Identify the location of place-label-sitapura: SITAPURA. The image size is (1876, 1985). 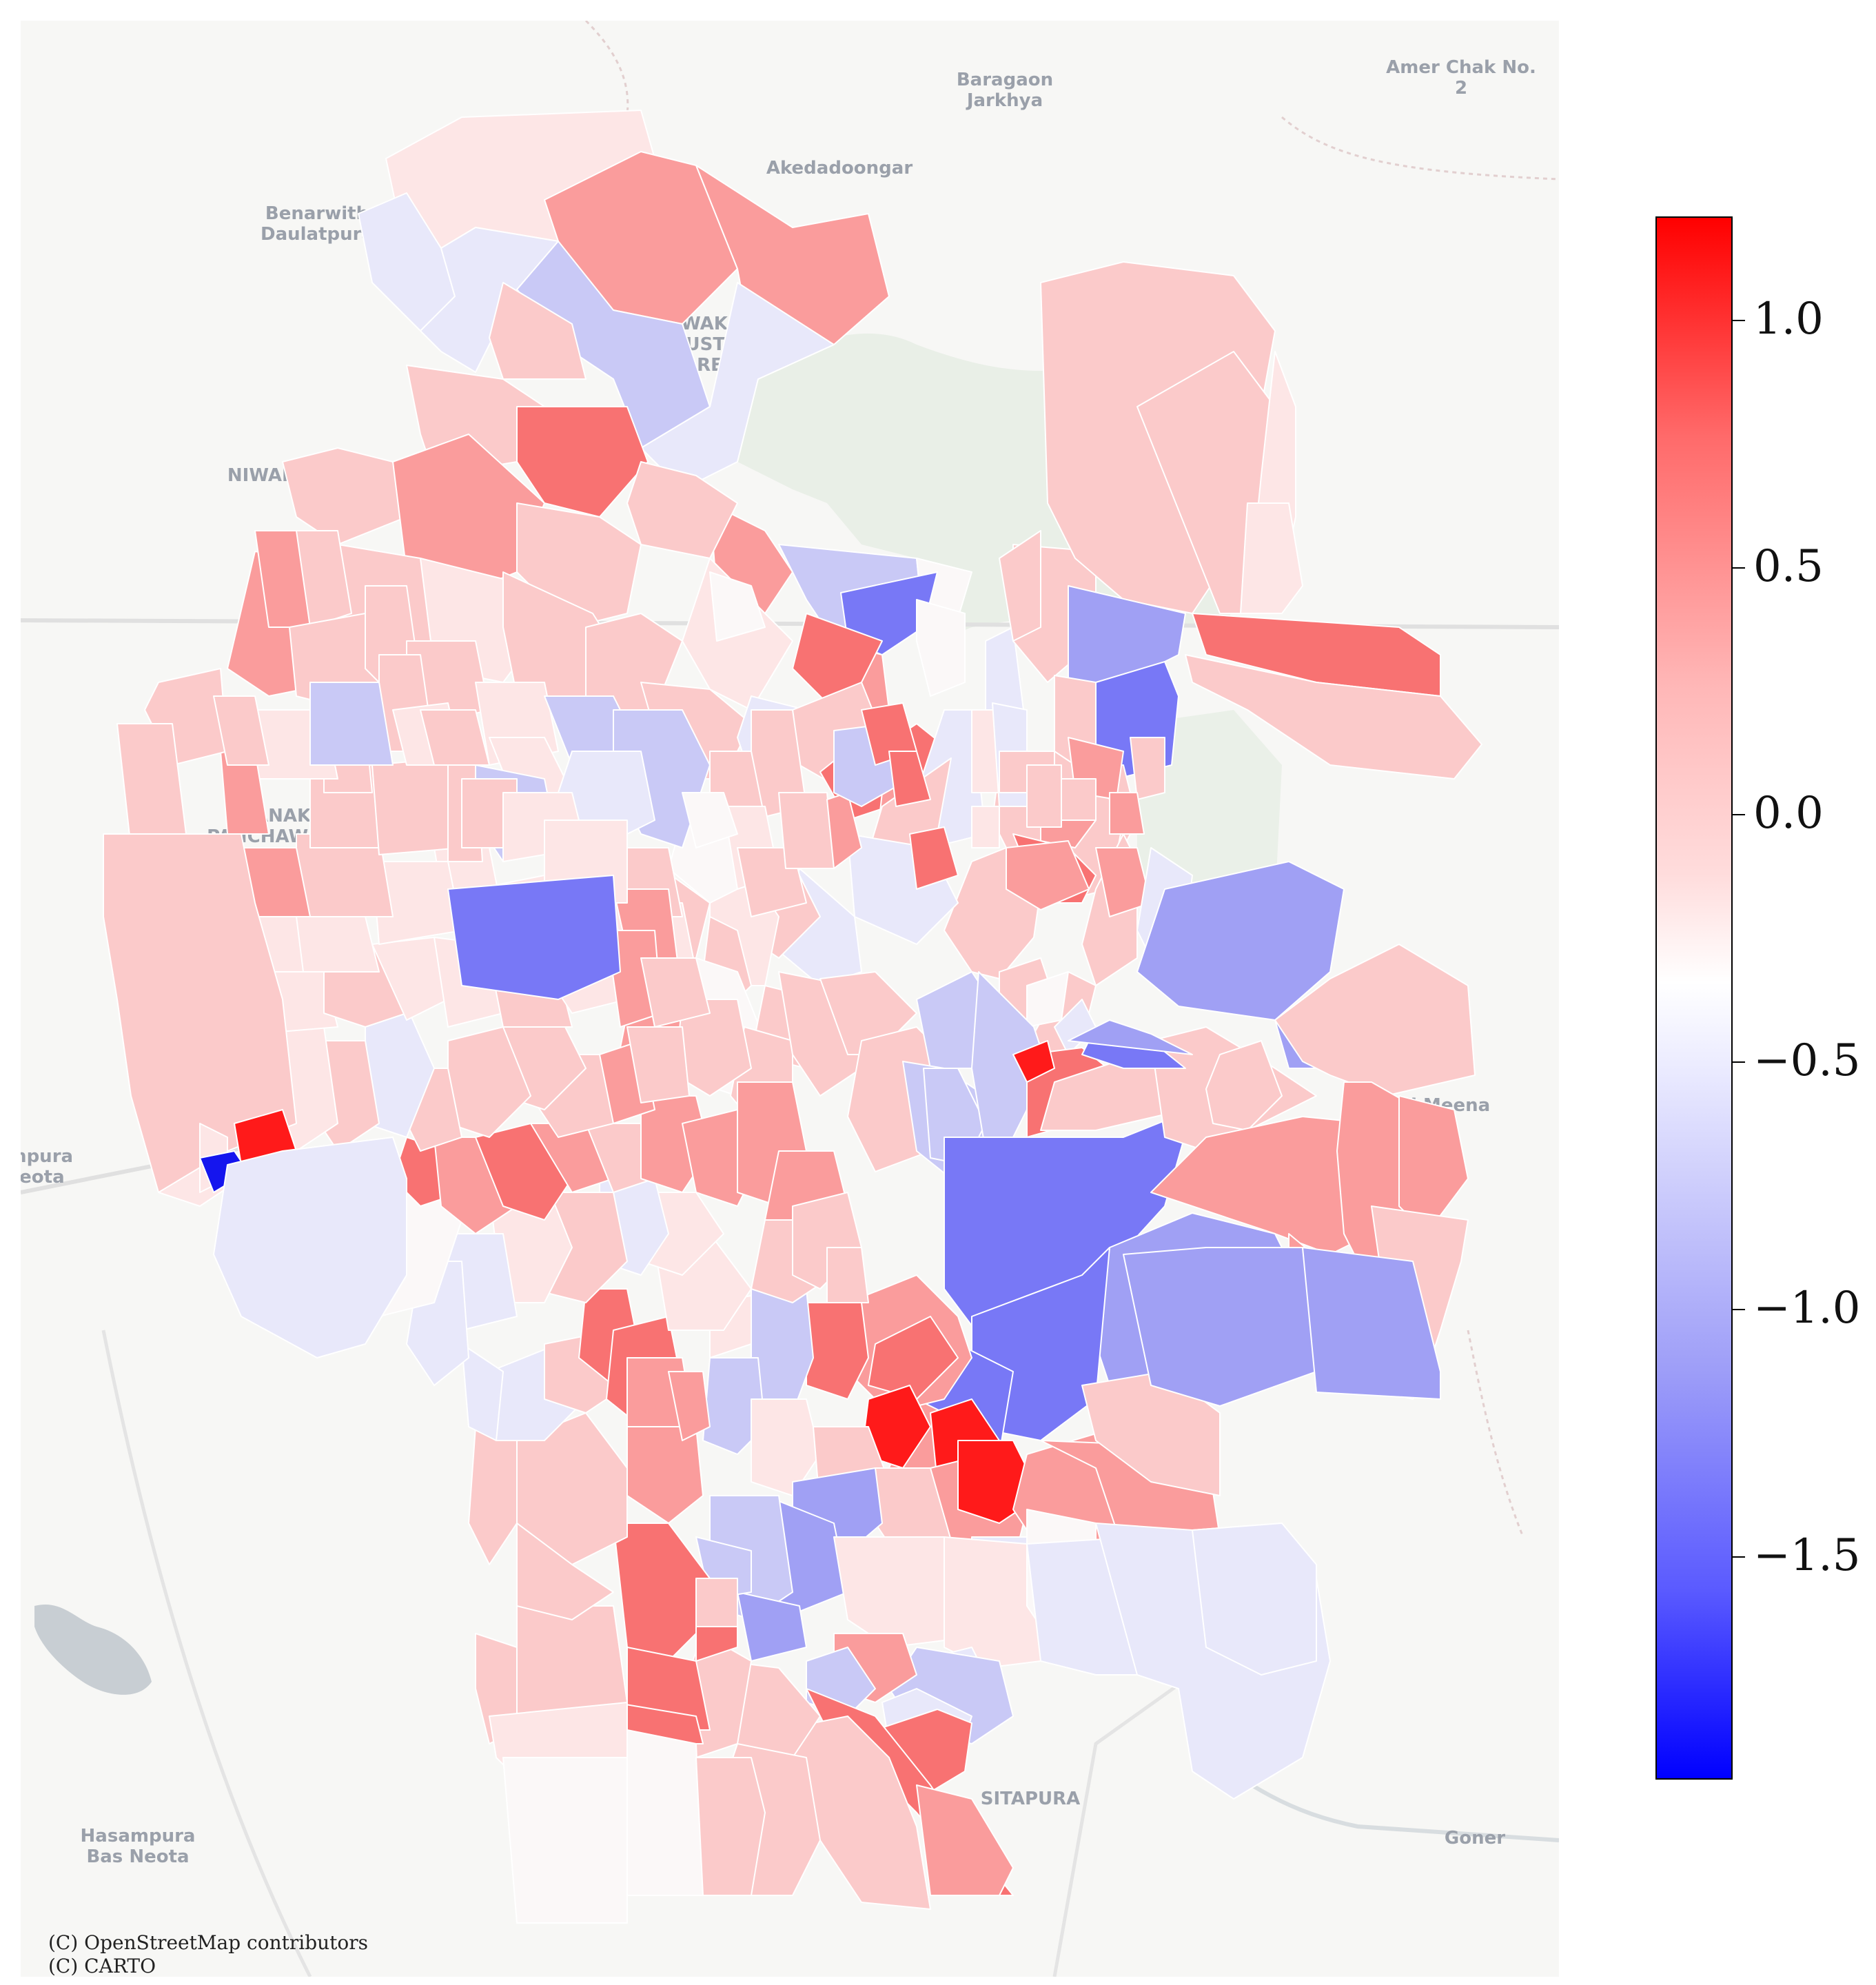
(1031, 1799).